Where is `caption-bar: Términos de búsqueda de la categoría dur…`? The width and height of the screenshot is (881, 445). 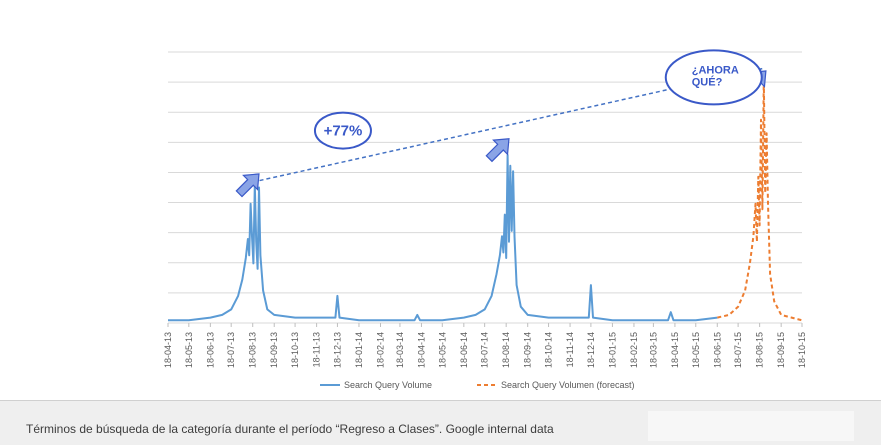
caption-bar: Términos de búsqueda de la categoría dur… is located at coordinates (440, 422).